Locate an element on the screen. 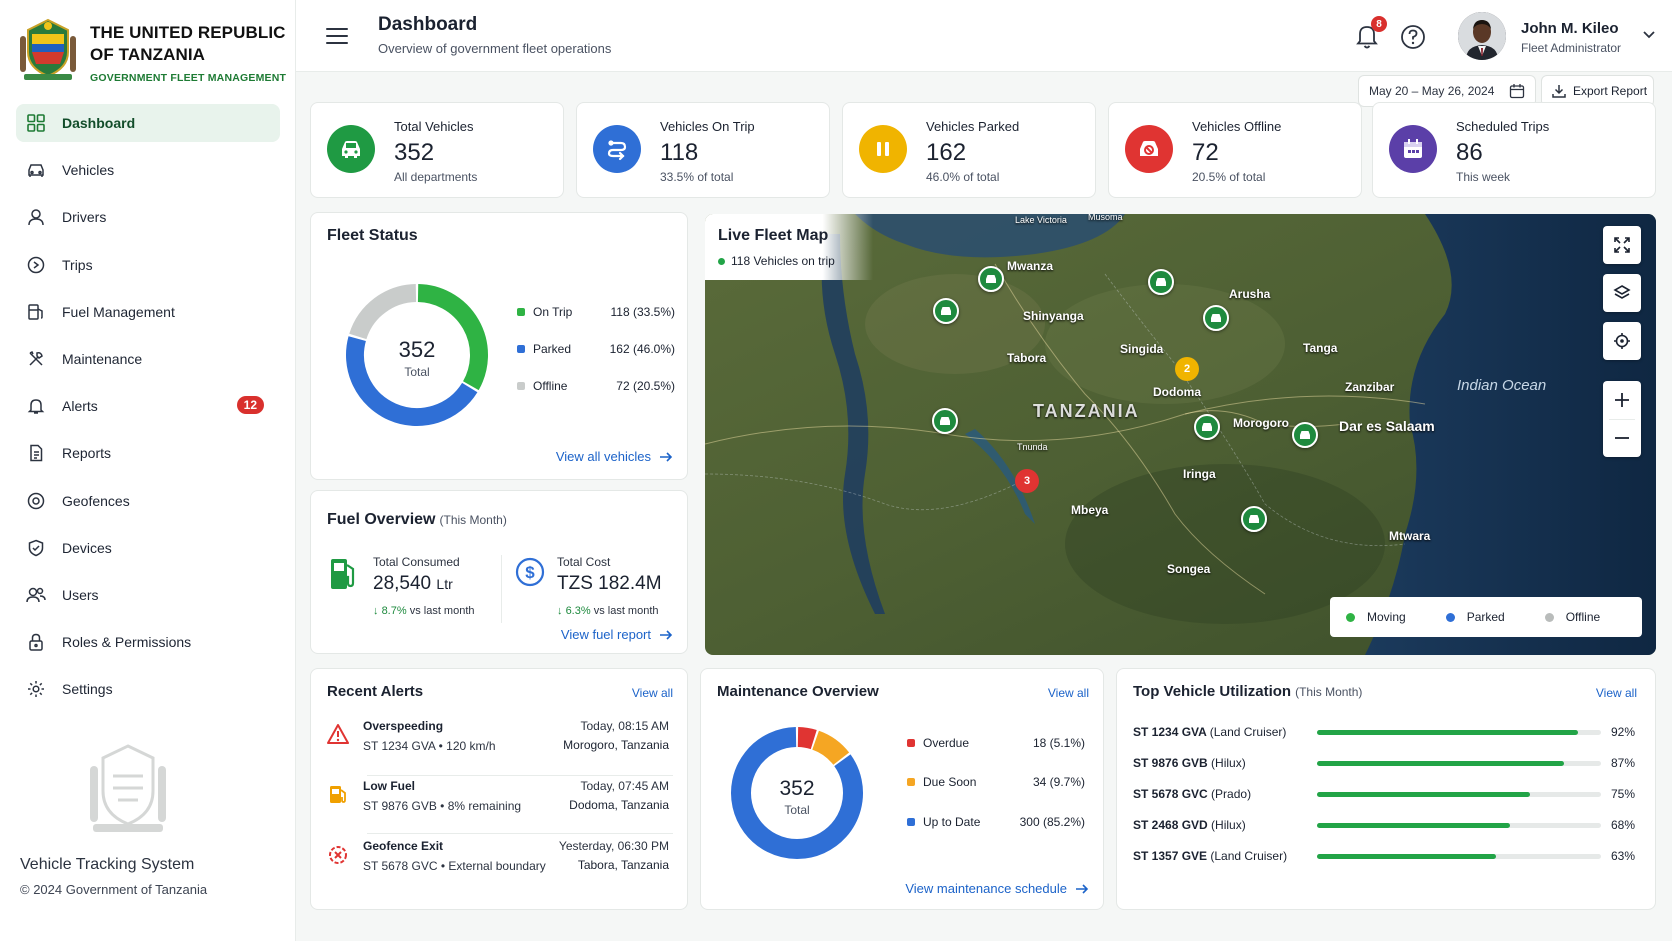 This screenshot has height=941, width=1672. sidebar-item-reports: Reports is located at coordinates (148, 453).